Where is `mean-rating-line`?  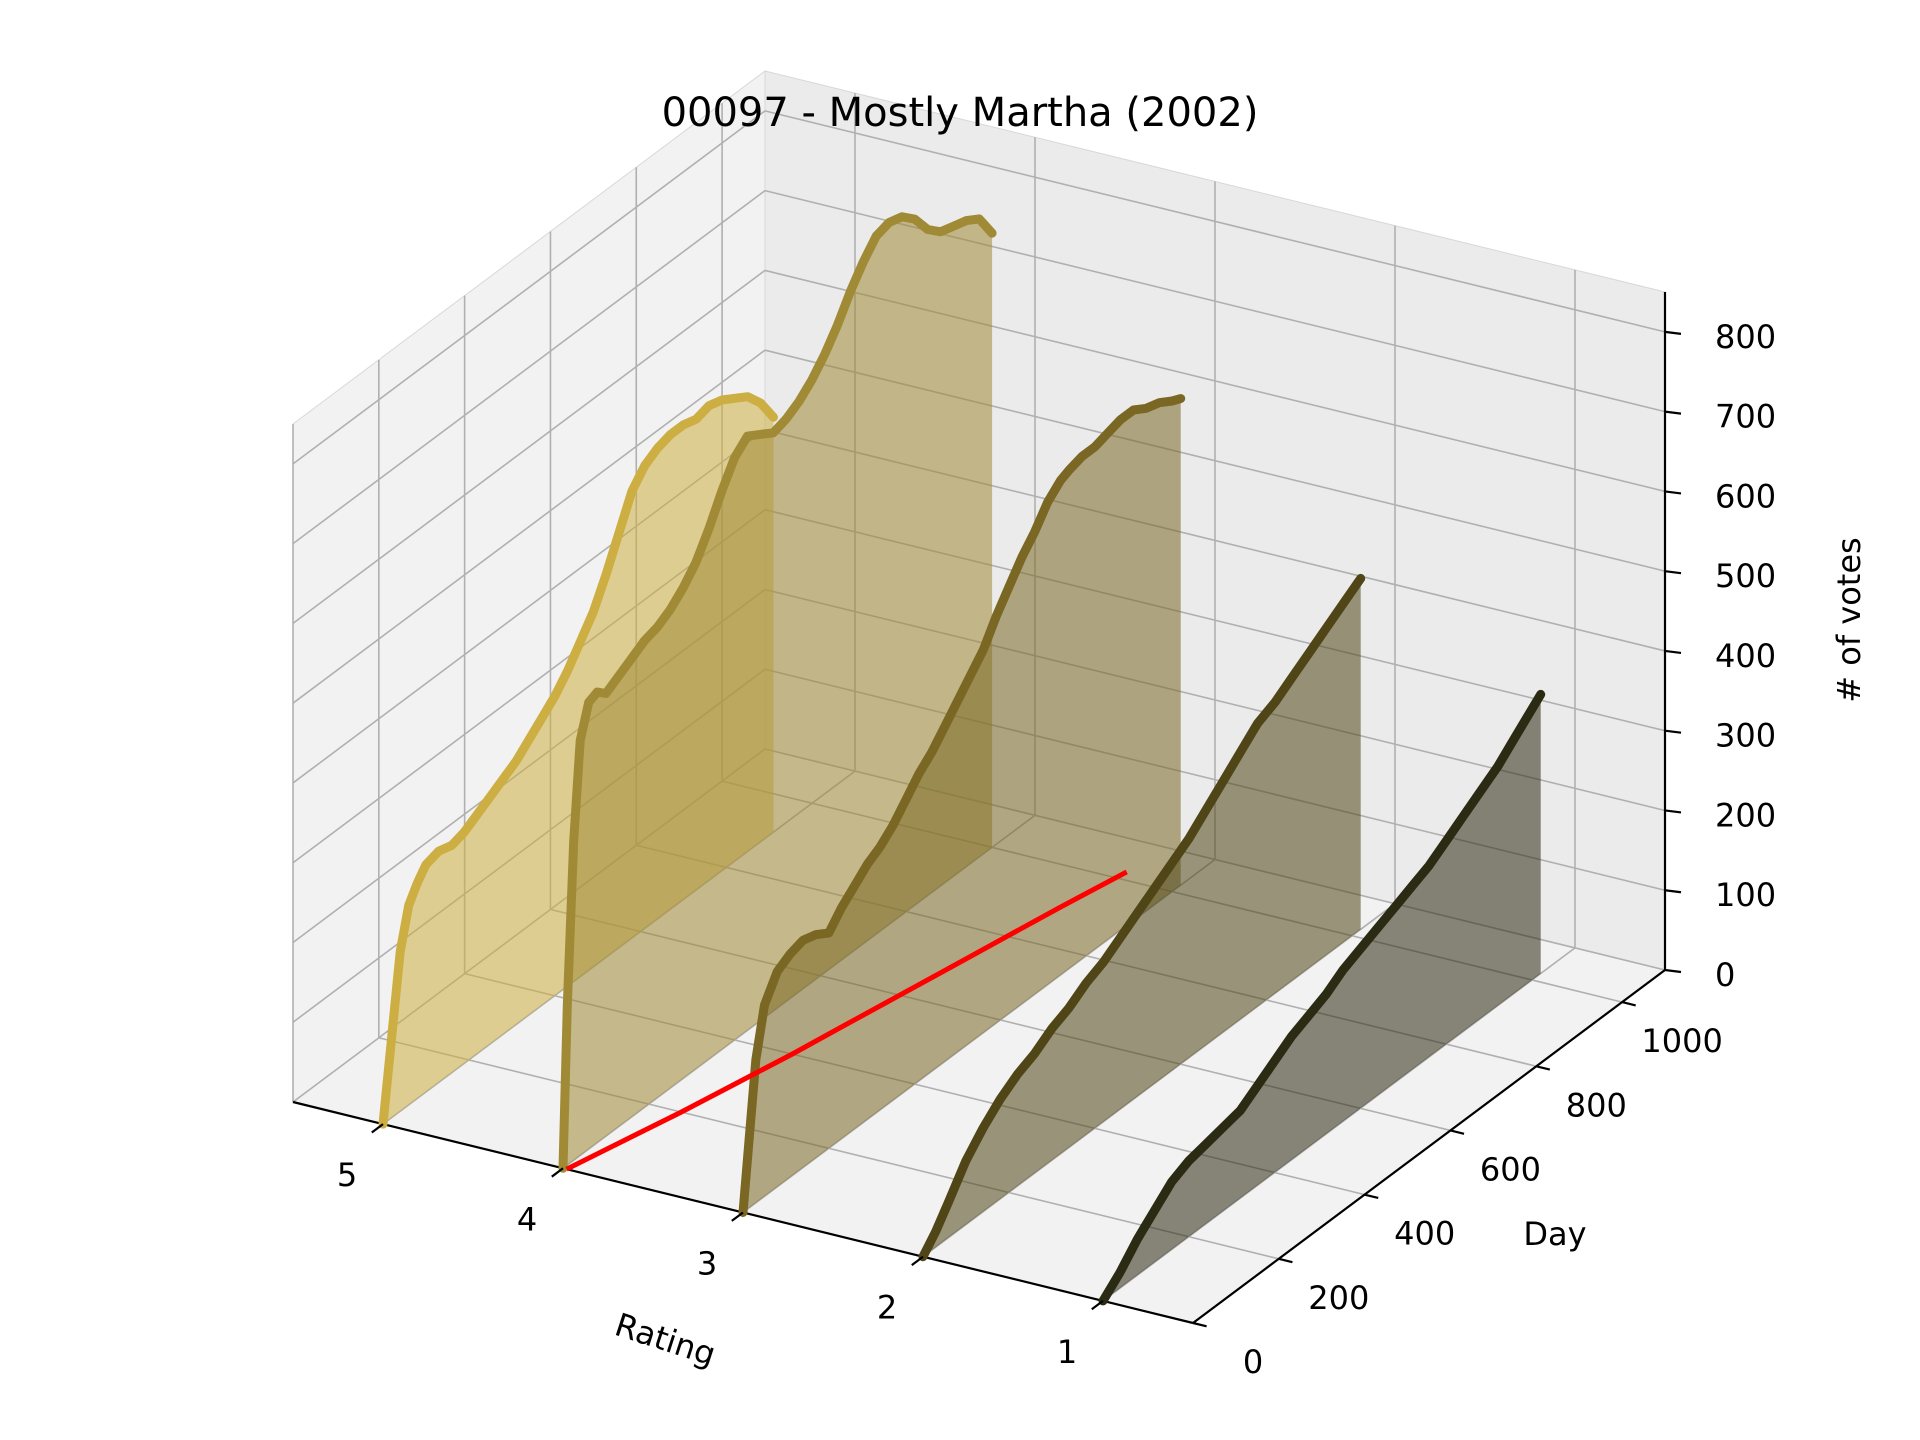
mean-rating-line is located at coordinates (846, 1020).